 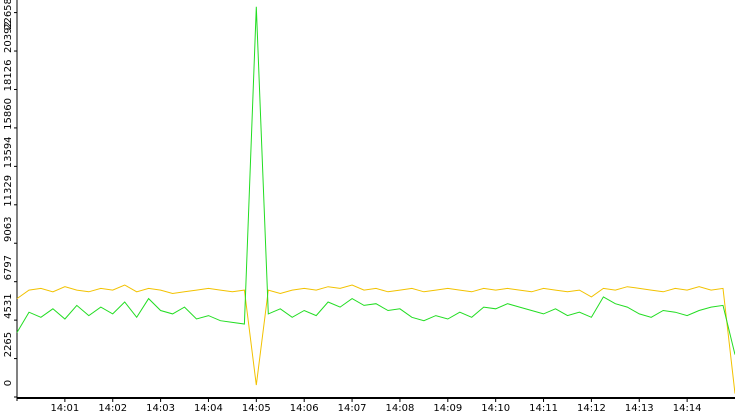 I want to click on y-tick-label: 18126, so click(x=8, y=76).